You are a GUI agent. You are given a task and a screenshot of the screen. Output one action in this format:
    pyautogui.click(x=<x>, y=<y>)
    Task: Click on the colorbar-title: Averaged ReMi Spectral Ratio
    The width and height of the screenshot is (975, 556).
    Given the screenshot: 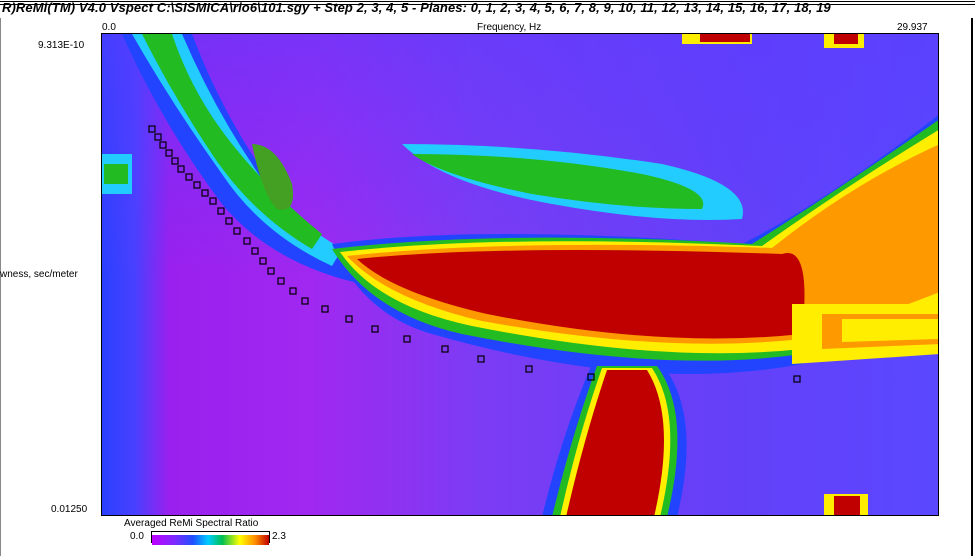 What is the action you would take?
    pyautogui.click(x=191, y=523)
    